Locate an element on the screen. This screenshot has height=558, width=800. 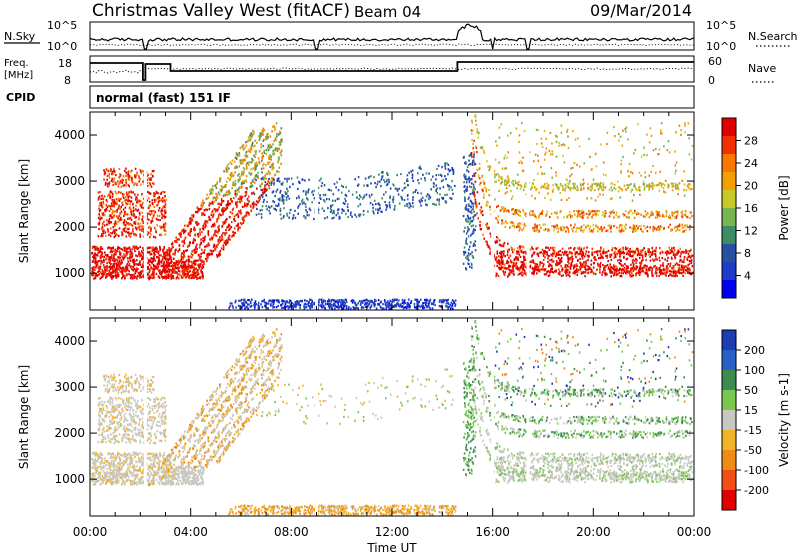
freq-right-tick-top: 60 is located at coordinates (715, 61).